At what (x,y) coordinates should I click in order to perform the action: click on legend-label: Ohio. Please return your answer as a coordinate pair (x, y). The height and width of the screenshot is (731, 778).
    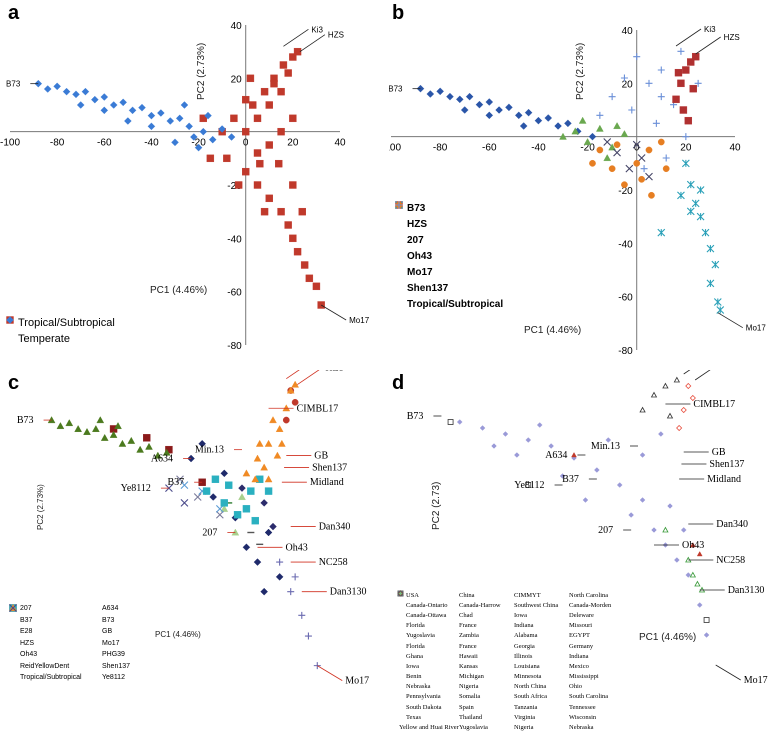
    Looking at the image, I should click on (575, 687).